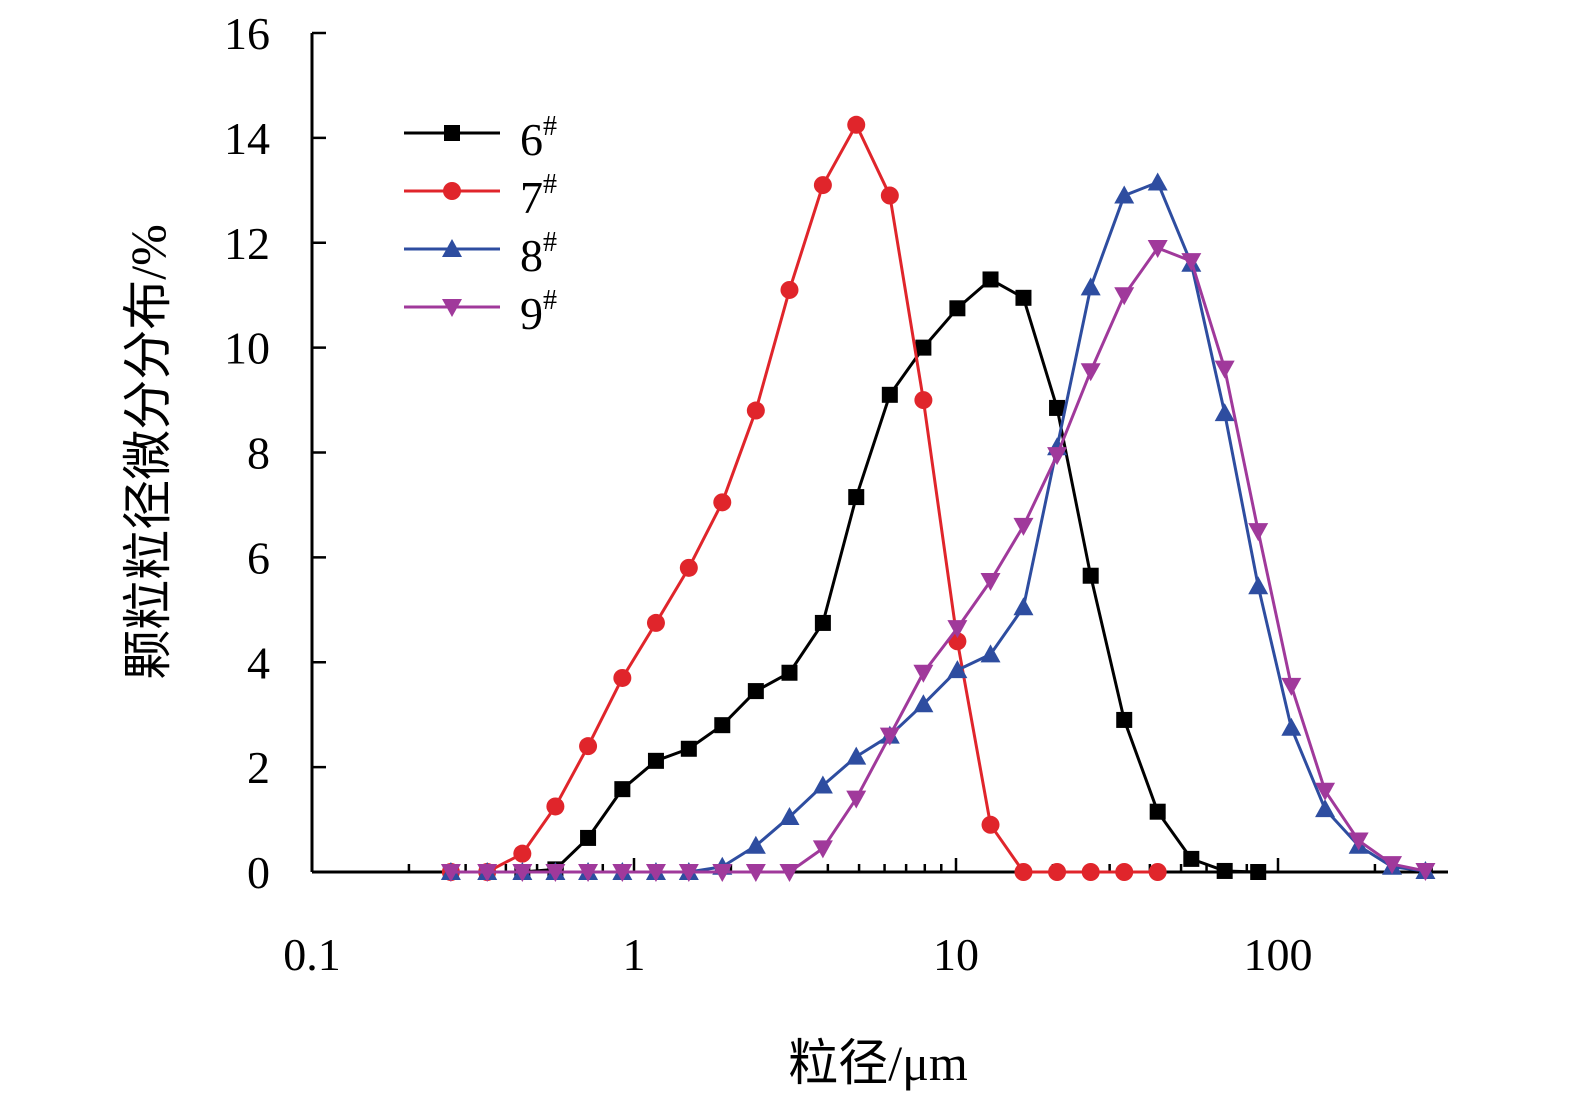 This screenshot has width=1575, height=1104. Describe the element at coordinates (258, 872) in the screenshot. I see `y-tick-label: 0` at that location.